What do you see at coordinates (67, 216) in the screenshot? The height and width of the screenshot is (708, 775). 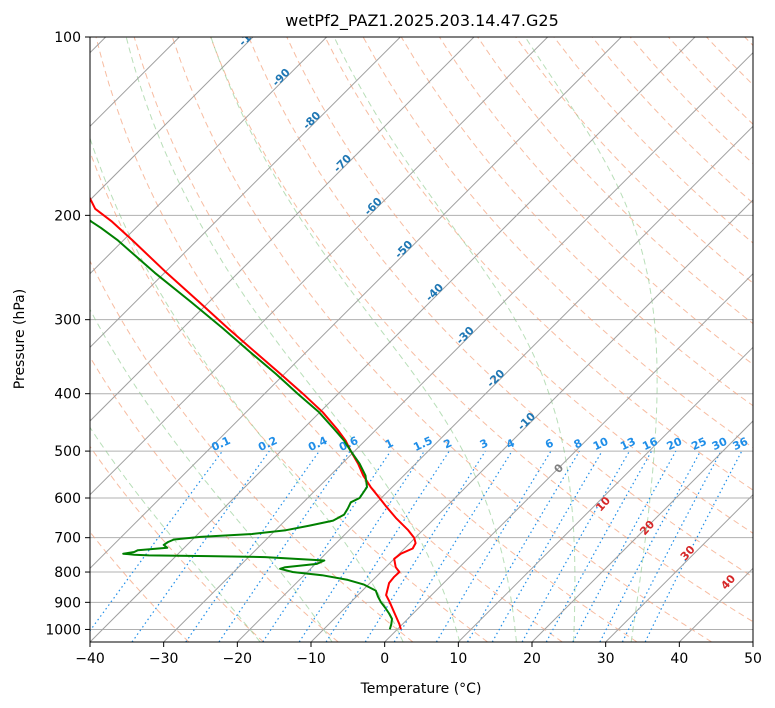 I see `y-tick-label: 200` at bounding box center [67, 216].